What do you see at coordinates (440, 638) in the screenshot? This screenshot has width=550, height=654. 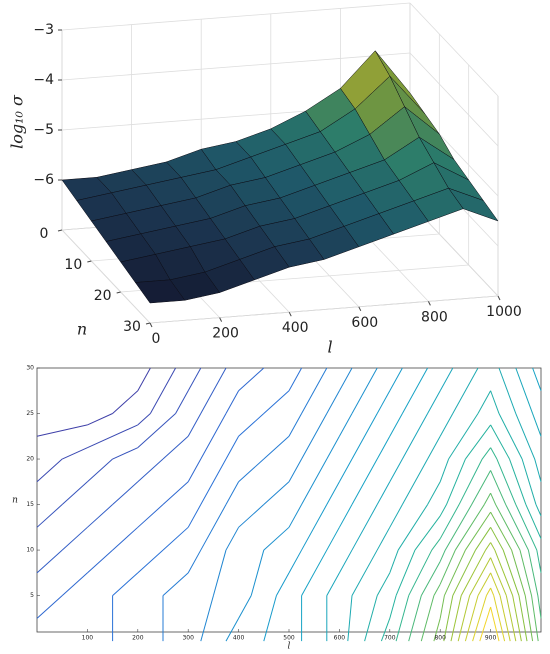 I see `x-tick-label: 800` at bounding box center [440, 638].